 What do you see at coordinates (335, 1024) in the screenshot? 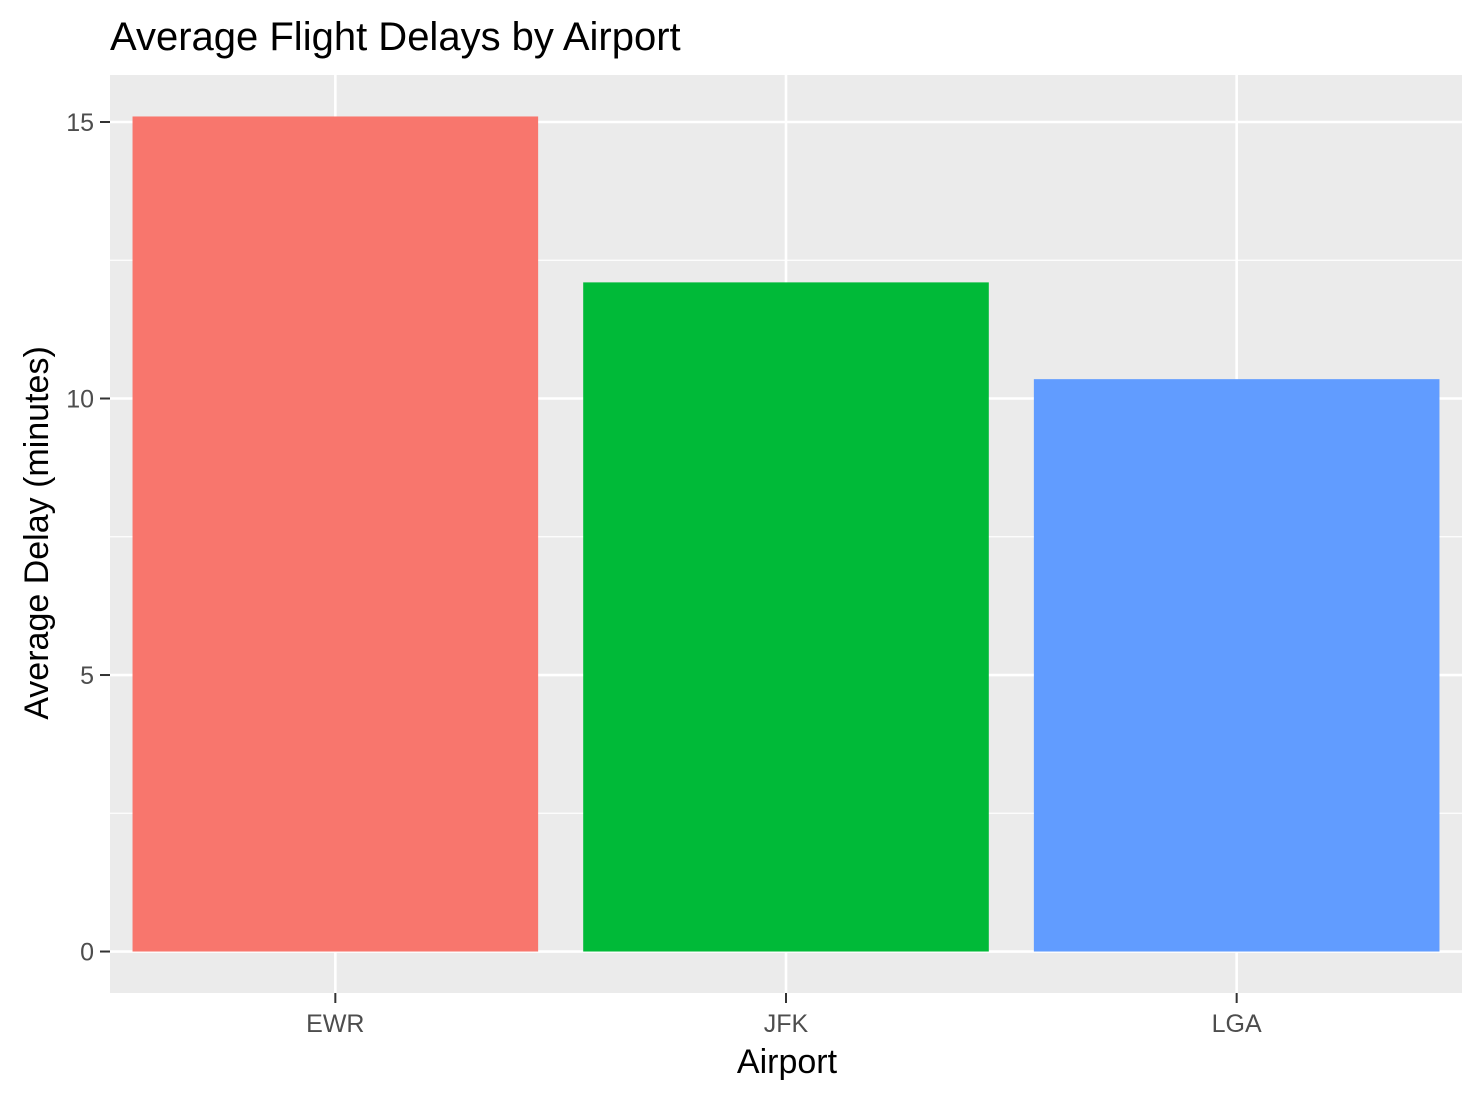
I see `x-tick-label: EWR` at bounding box center [335, 1024].